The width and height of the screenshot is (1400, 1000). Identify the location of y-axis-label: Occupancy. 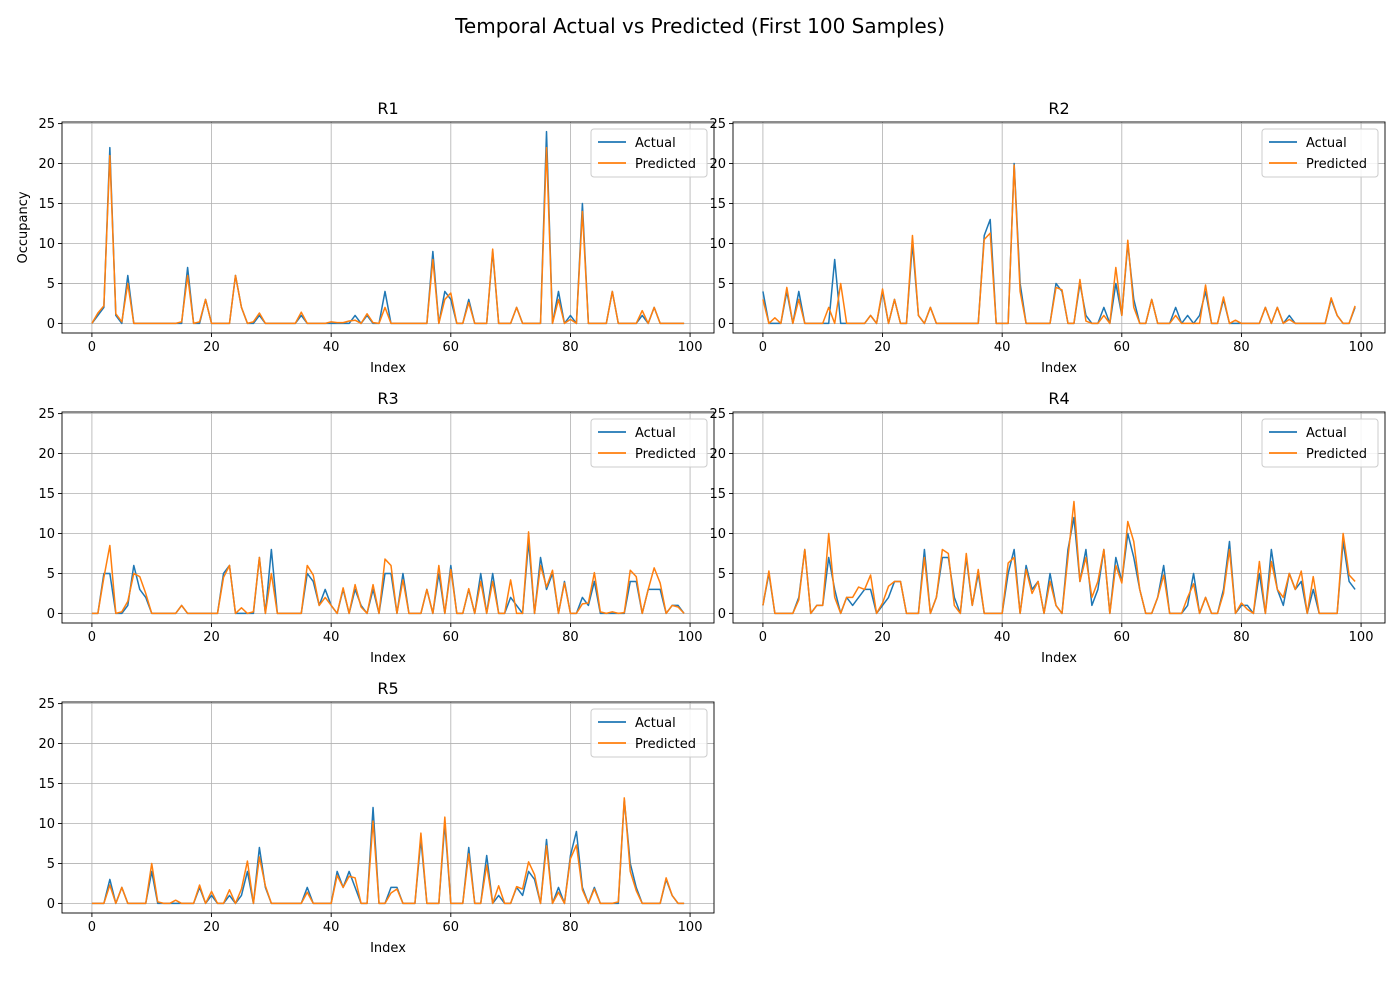
(23, 227).